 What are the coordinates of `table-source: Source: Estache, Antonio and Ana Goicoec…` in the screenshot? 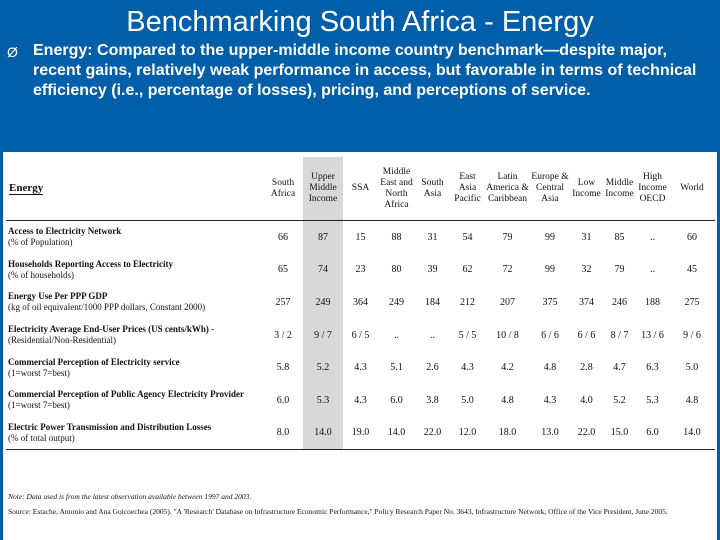 It's located at (338, 511).